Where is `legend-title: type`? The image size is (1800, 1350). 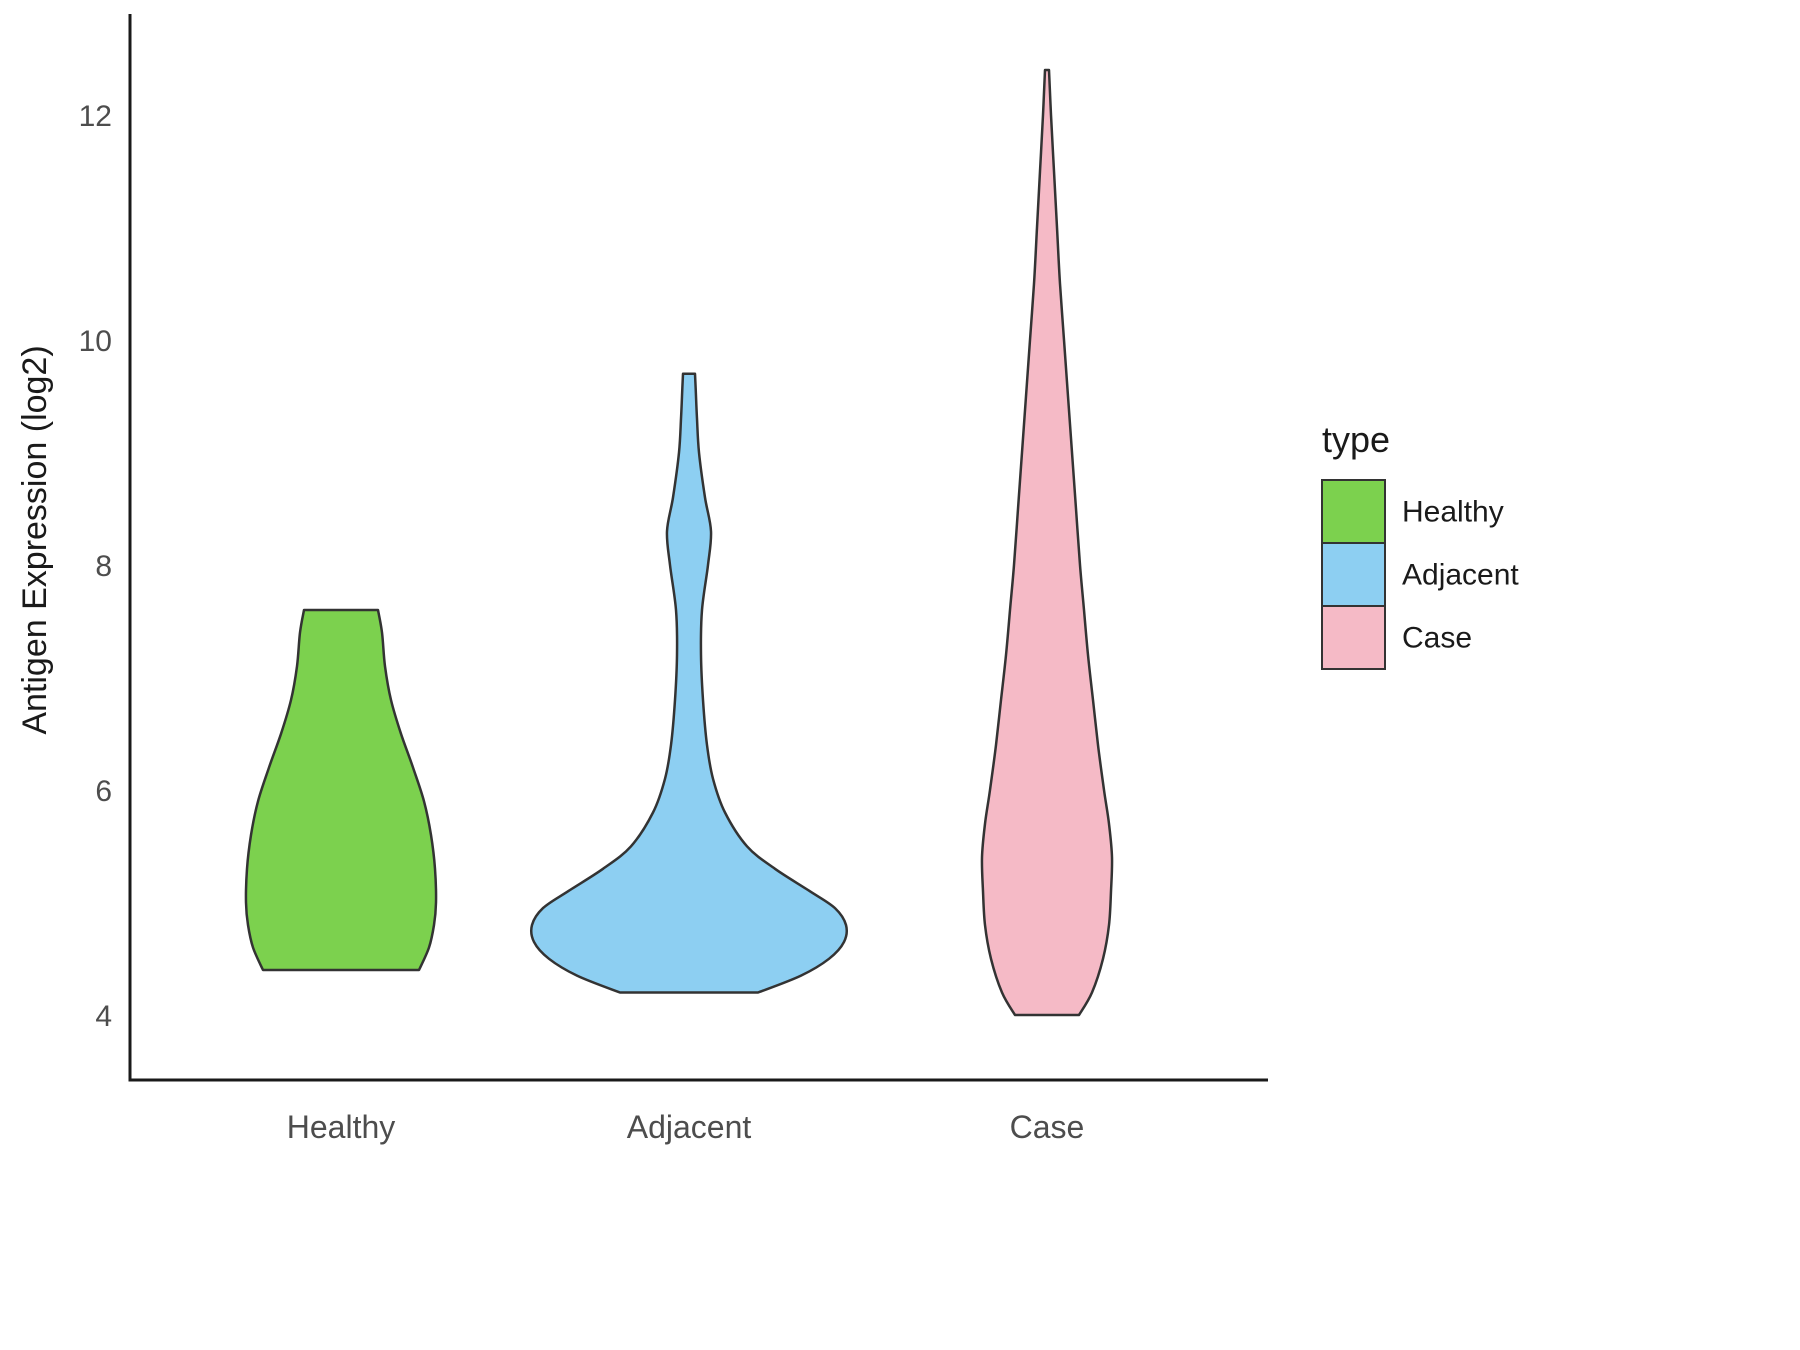 legend-title: type is located at coordinates (1356, 439).